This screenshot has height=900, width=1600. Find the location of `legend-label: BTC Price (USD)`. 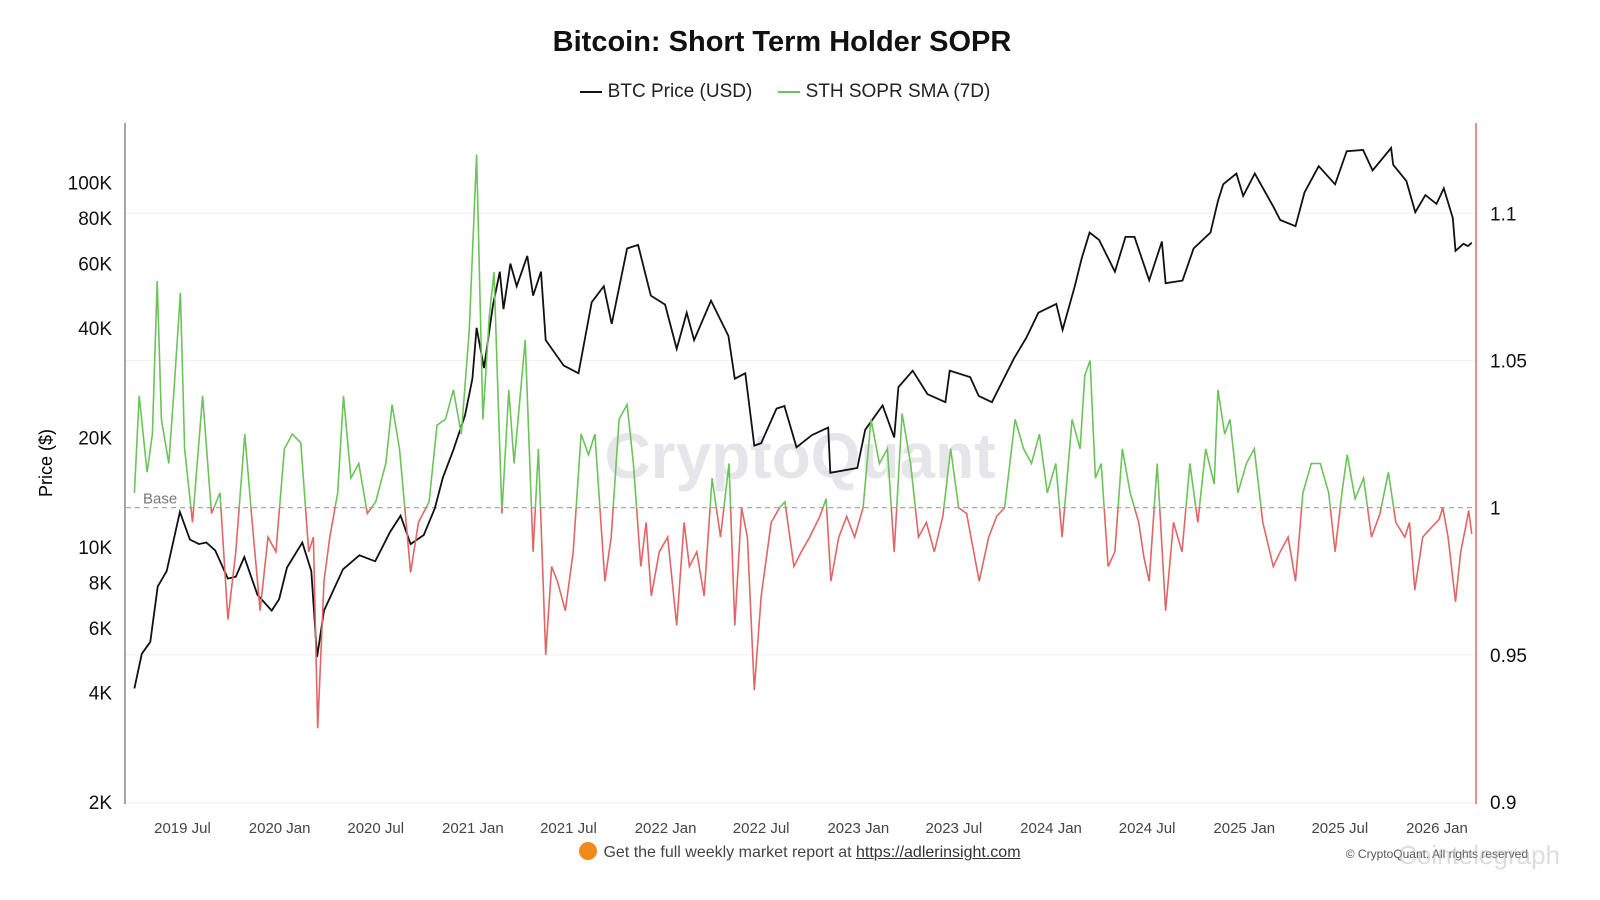

legend-label: BTC Price (USD) is located at coordinates (680, 91).